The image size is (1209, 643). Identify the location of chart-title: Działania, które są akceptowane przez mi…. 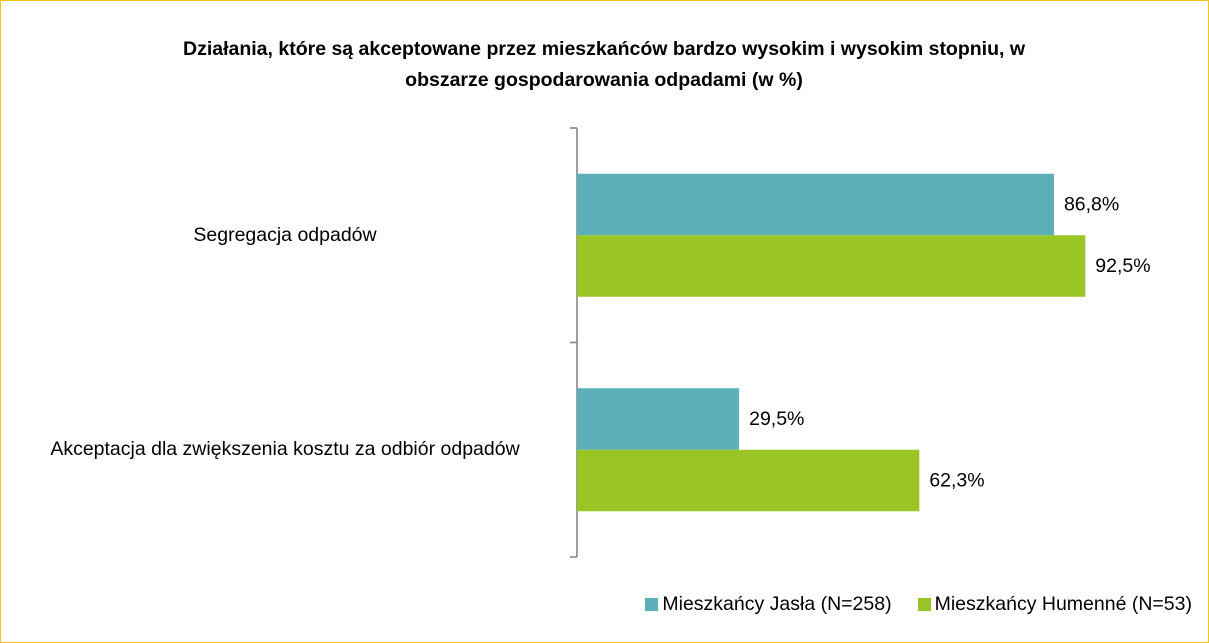
(603, 64).